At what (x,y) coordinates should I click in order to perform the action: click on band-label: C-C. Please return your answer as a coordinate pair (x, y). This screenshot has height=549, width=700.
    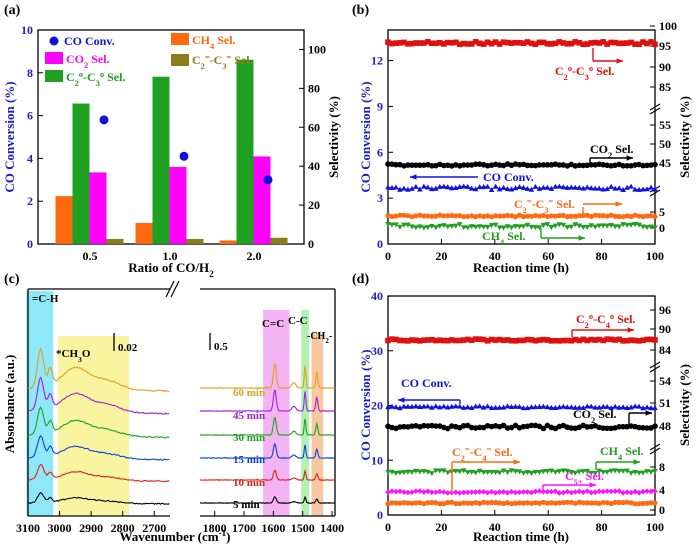
    Looking at the image, I should click on (298, 321).